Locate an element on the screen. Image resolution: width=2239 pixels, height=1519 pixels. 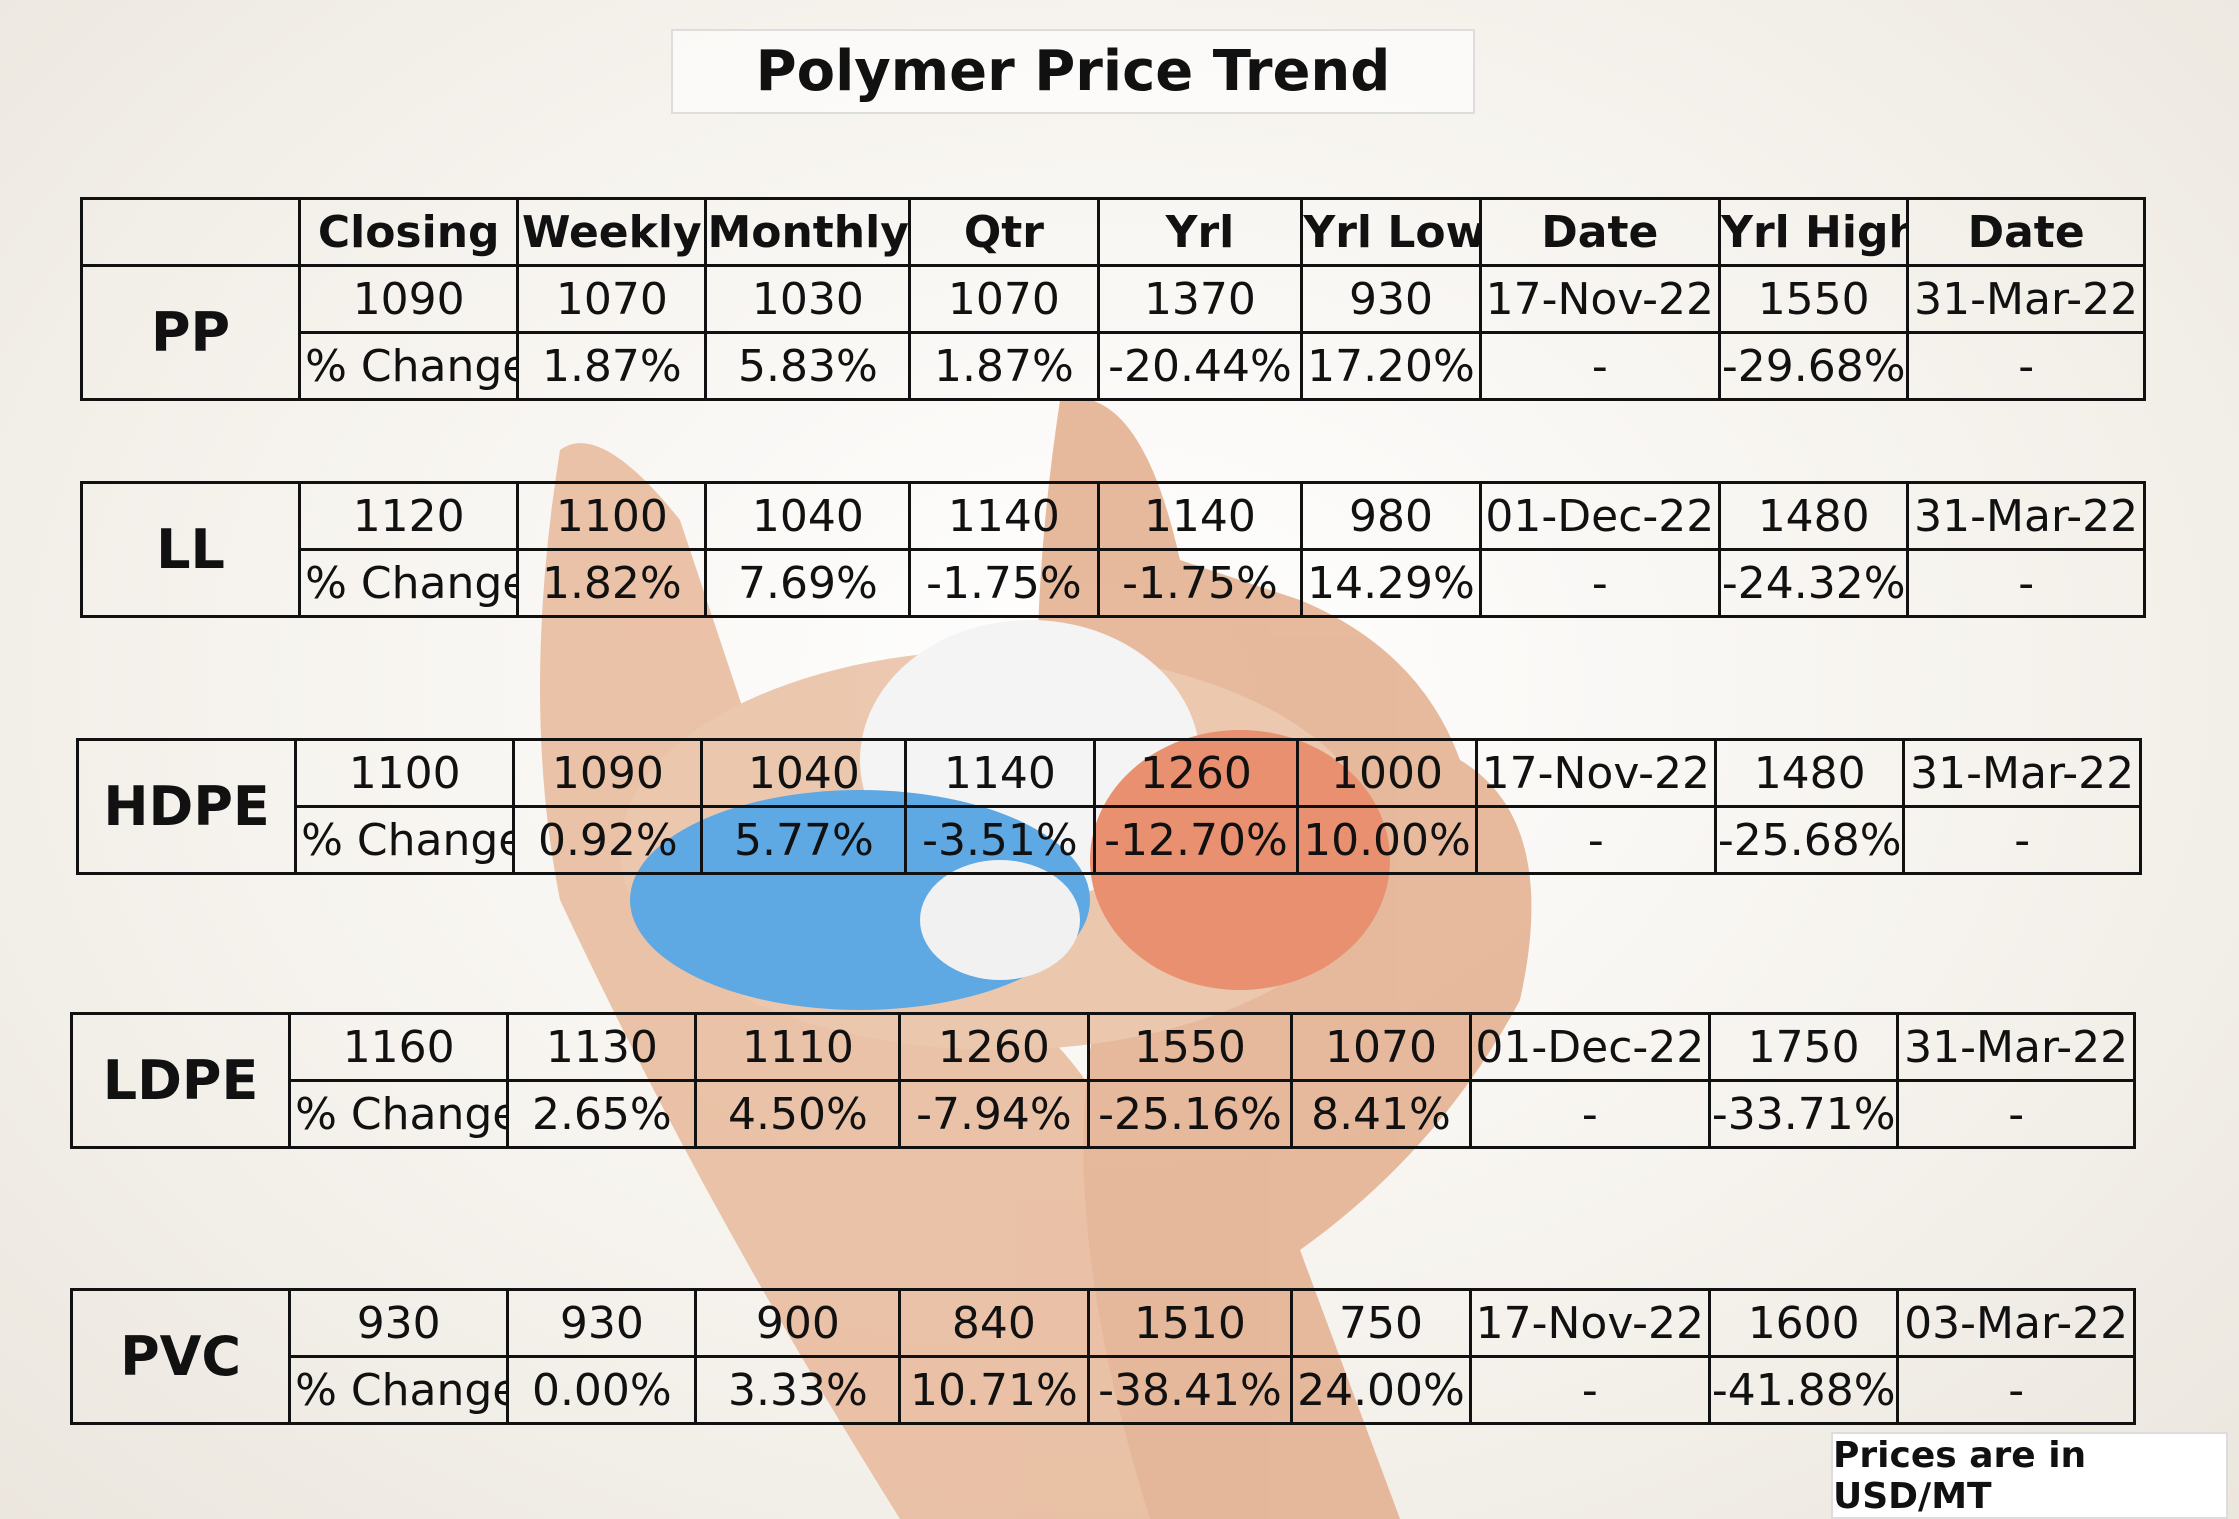
price-cell: 1000 is located at coordinates (1387, 773).